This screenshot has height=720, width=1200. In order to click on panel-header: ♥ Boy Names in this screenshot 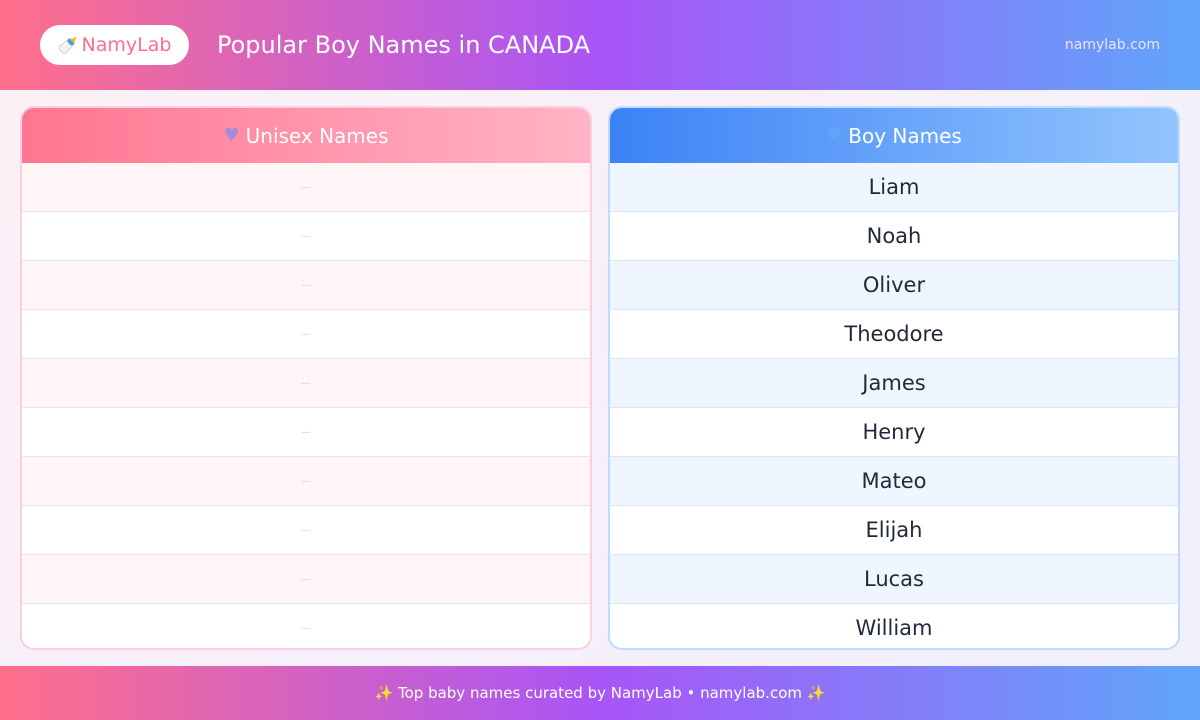, I will do `click(894, 135)`.